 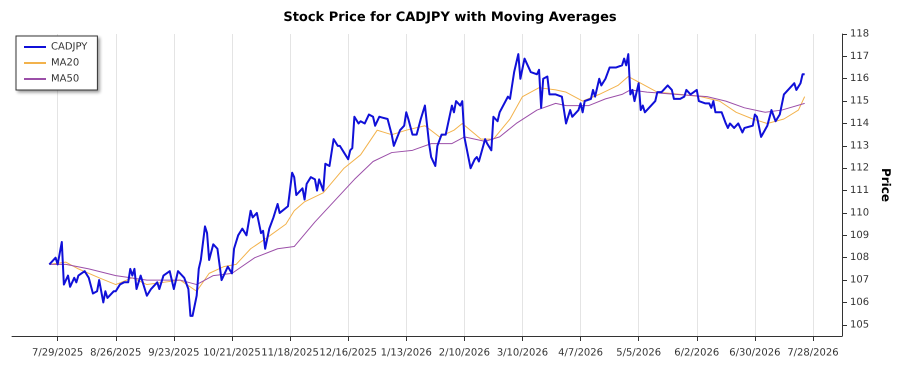 I want to click on y-tick-label: 113, so click(x=860, y=146).